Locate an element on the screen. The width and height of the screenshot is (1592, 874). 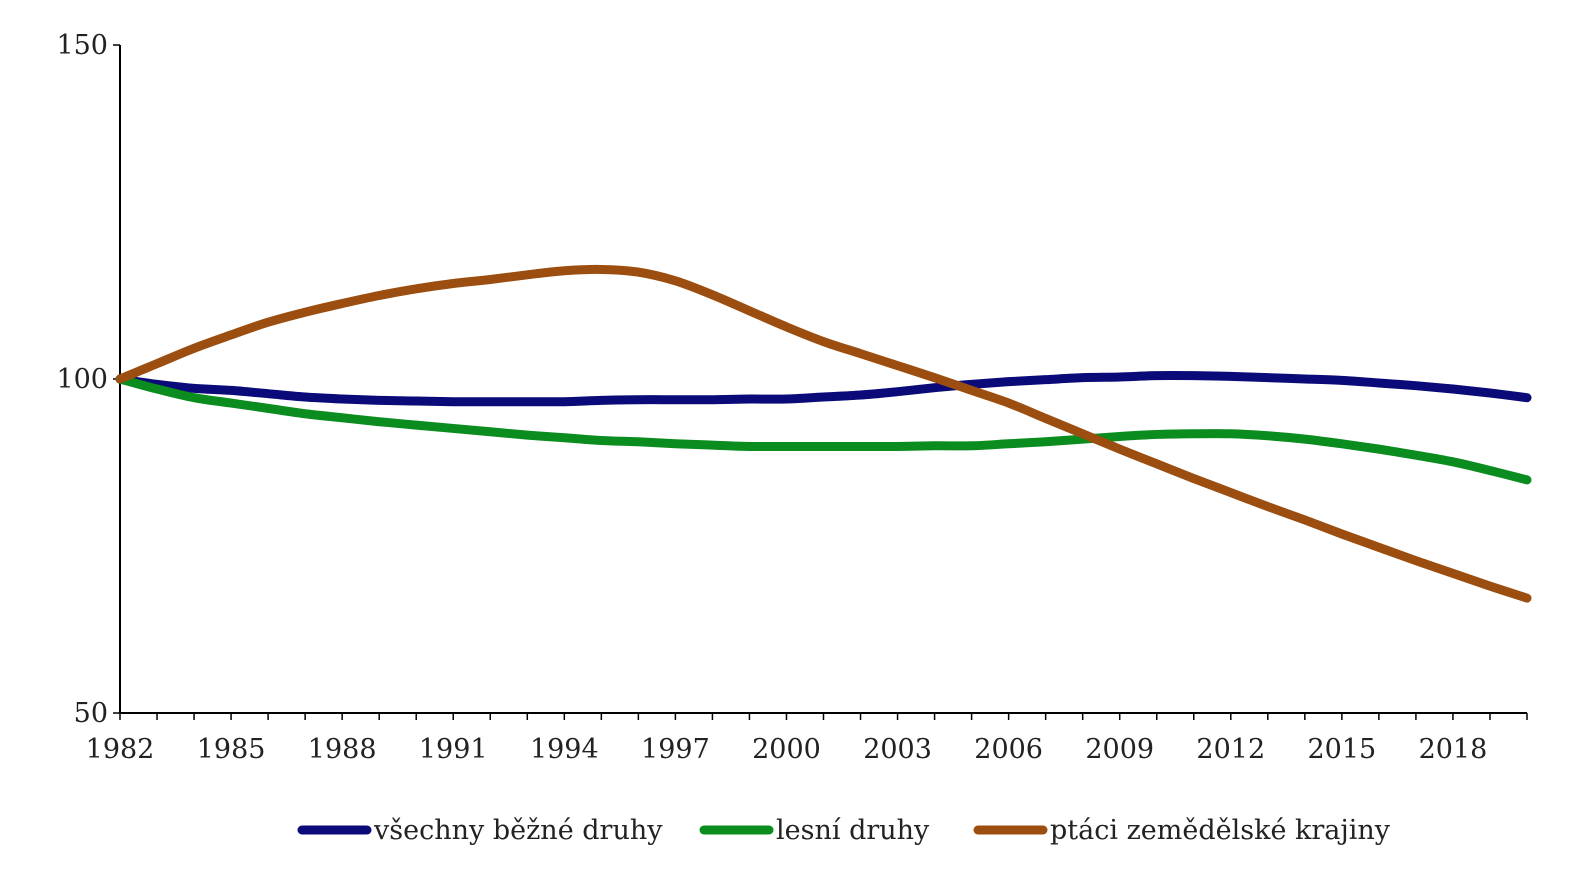
x-tick-label: 2000 is located at coordinates (786, 749).